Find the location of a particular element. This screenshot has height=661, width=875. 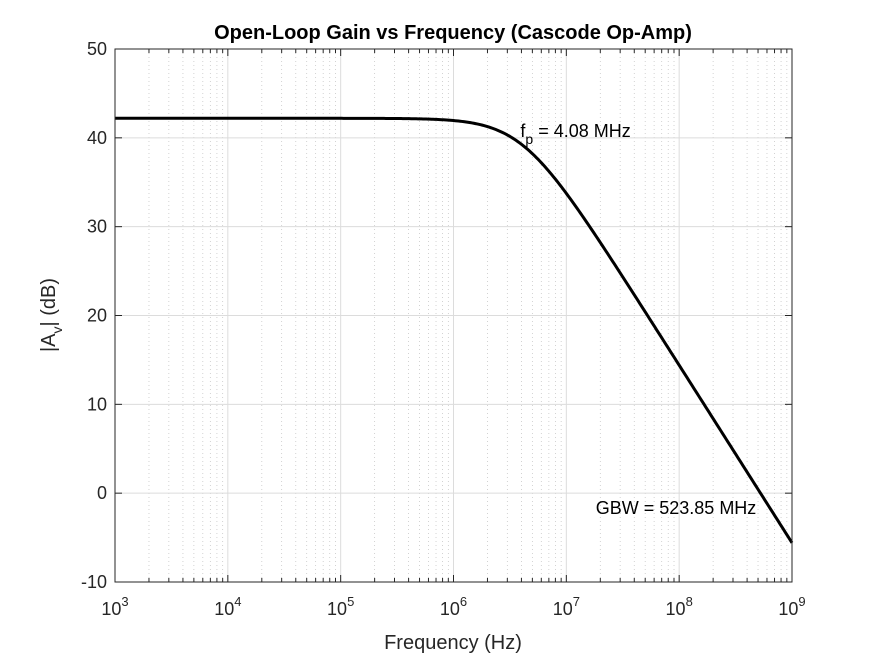

y-tick-labels: -10 0 10 20 30 40 50 is located at coordinates (94, 315).